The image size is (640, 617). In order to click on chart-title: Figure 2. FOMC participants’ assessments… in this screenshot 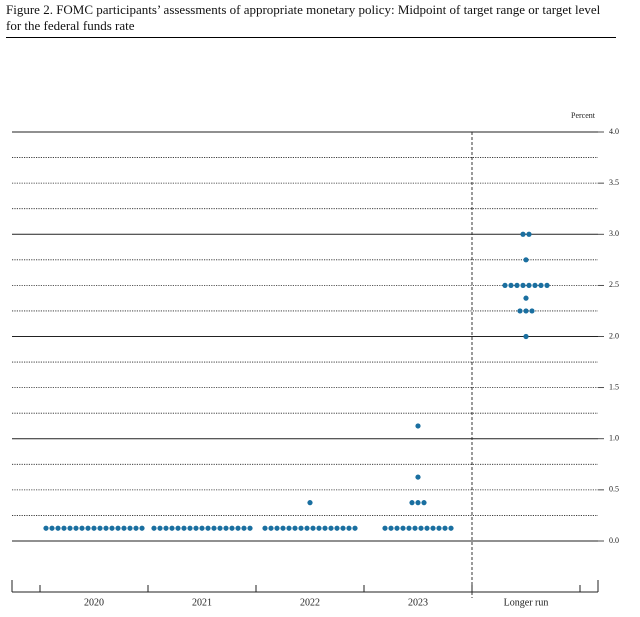, I will do `click(311, 20)`.